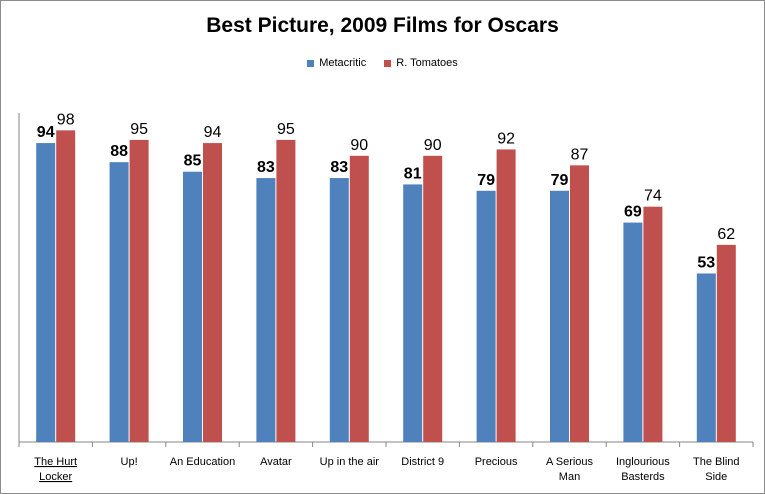  I want to click on data-label-rotten-tomatoes: 74, so click(653, 196).